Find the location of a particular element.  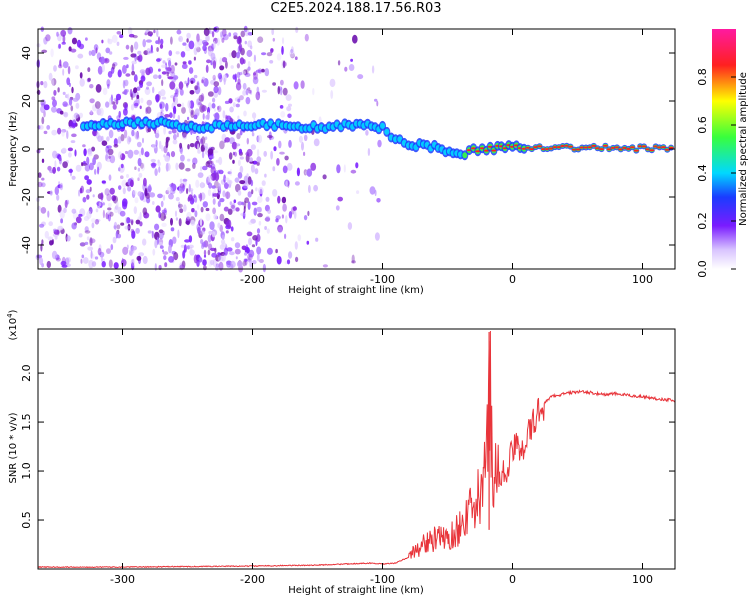

ridge-cell is located at coordinates (473, 148).